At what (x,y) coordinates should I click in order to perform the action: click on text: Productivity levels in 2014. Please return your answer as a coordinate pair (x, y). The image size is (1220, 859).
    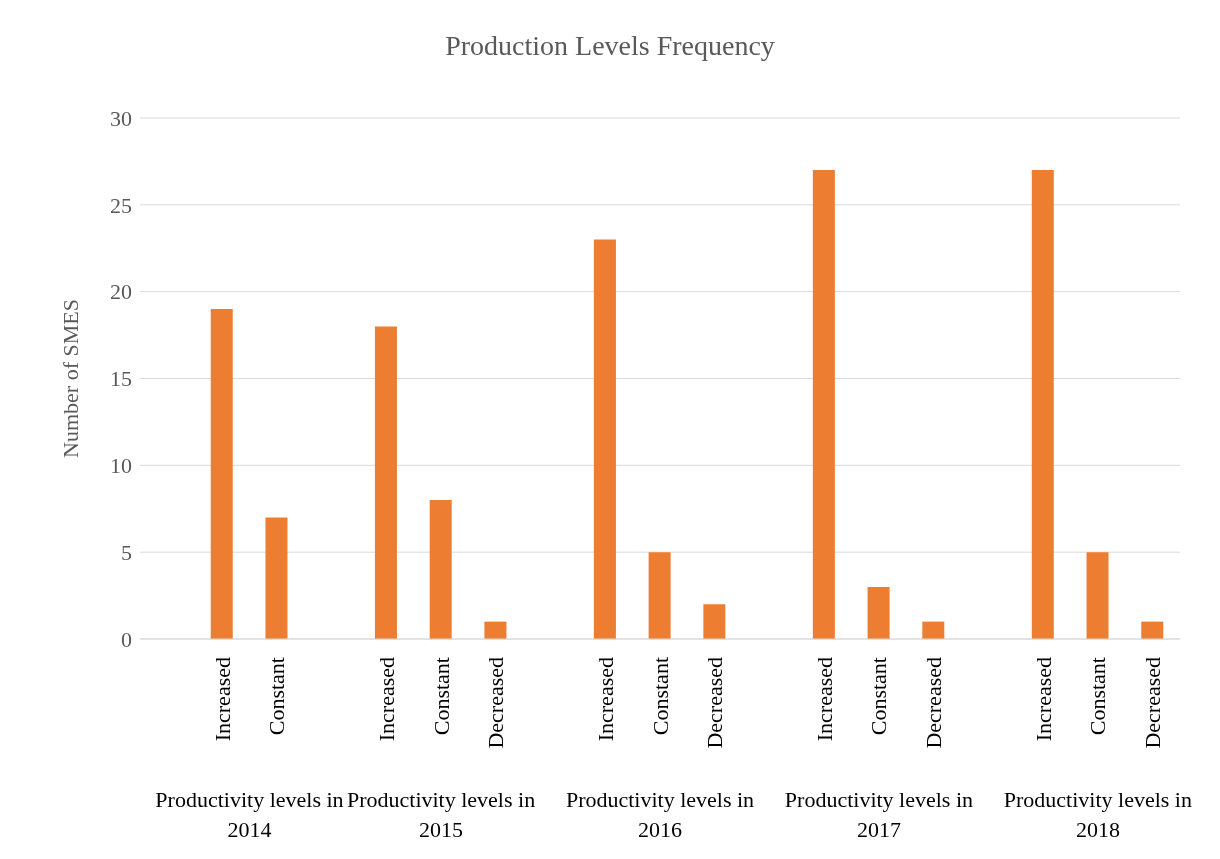
    Looking at the image, I should click on (249, 814).